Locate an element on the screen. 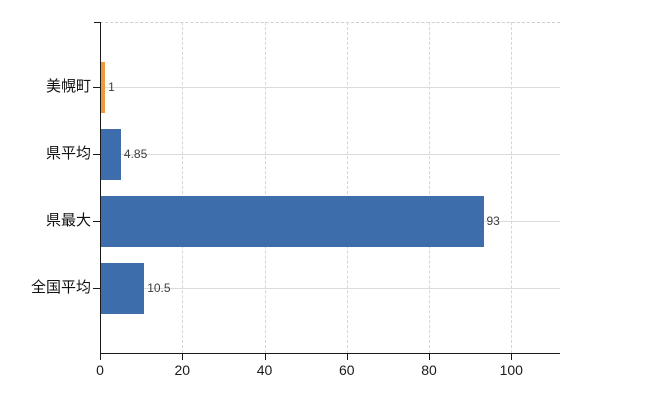 This screenshot has width=650, height=400. bar-全国平均 is located at coordinates (123, 288).